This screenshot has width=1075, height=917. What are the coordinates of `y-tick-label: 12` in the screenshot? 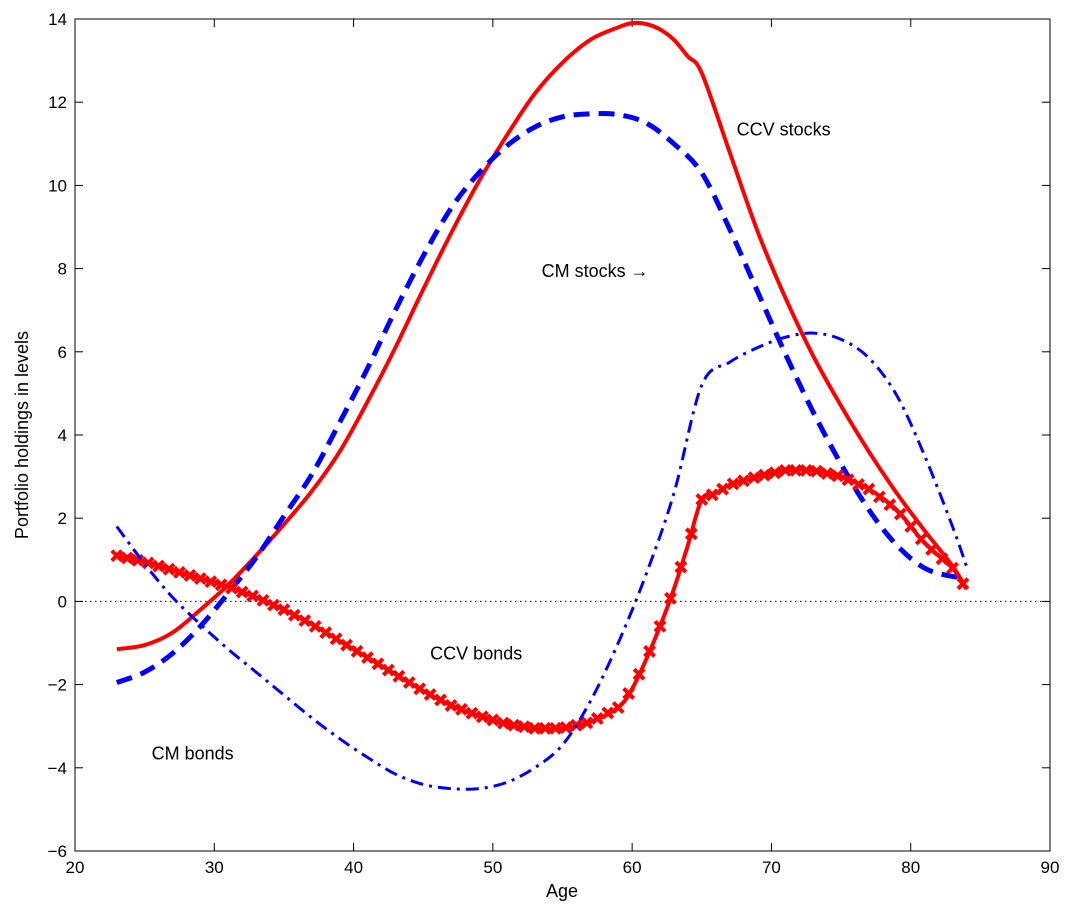 It's located at (57, 102).